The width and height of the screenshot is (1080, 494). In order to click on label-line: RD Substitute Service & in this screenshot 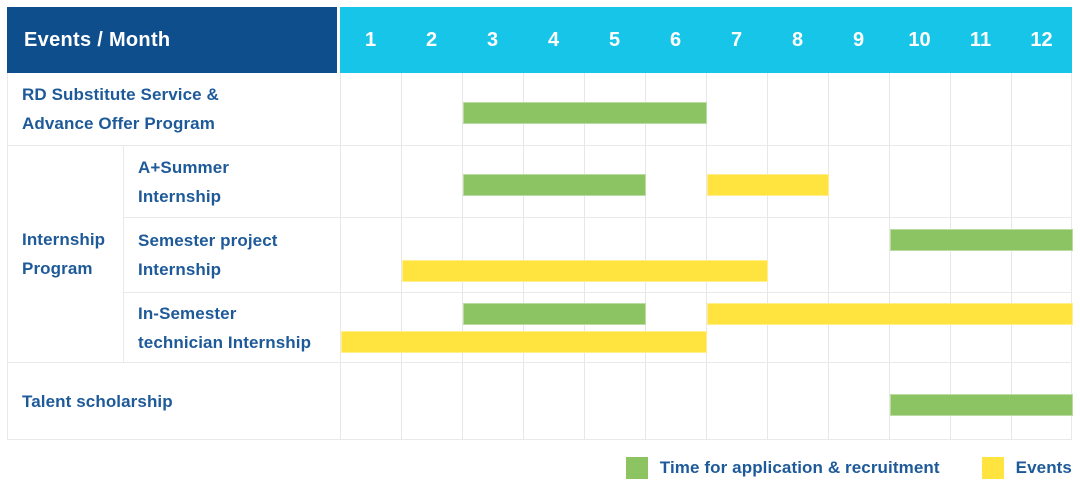, I will do `click(120, 94)`.